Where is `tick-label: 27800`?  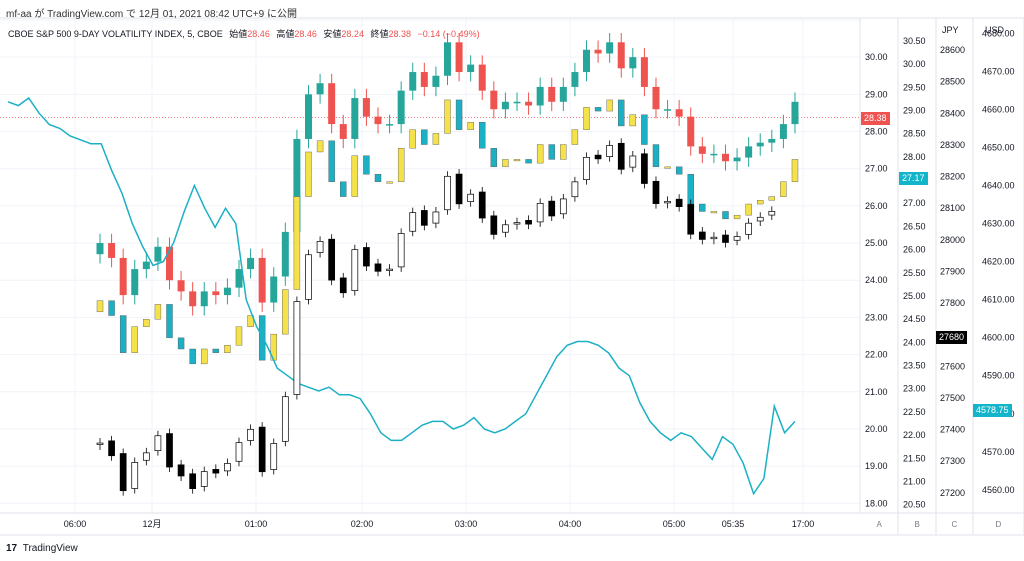
tick-label: 27800 is located at coordinates (952, 303).